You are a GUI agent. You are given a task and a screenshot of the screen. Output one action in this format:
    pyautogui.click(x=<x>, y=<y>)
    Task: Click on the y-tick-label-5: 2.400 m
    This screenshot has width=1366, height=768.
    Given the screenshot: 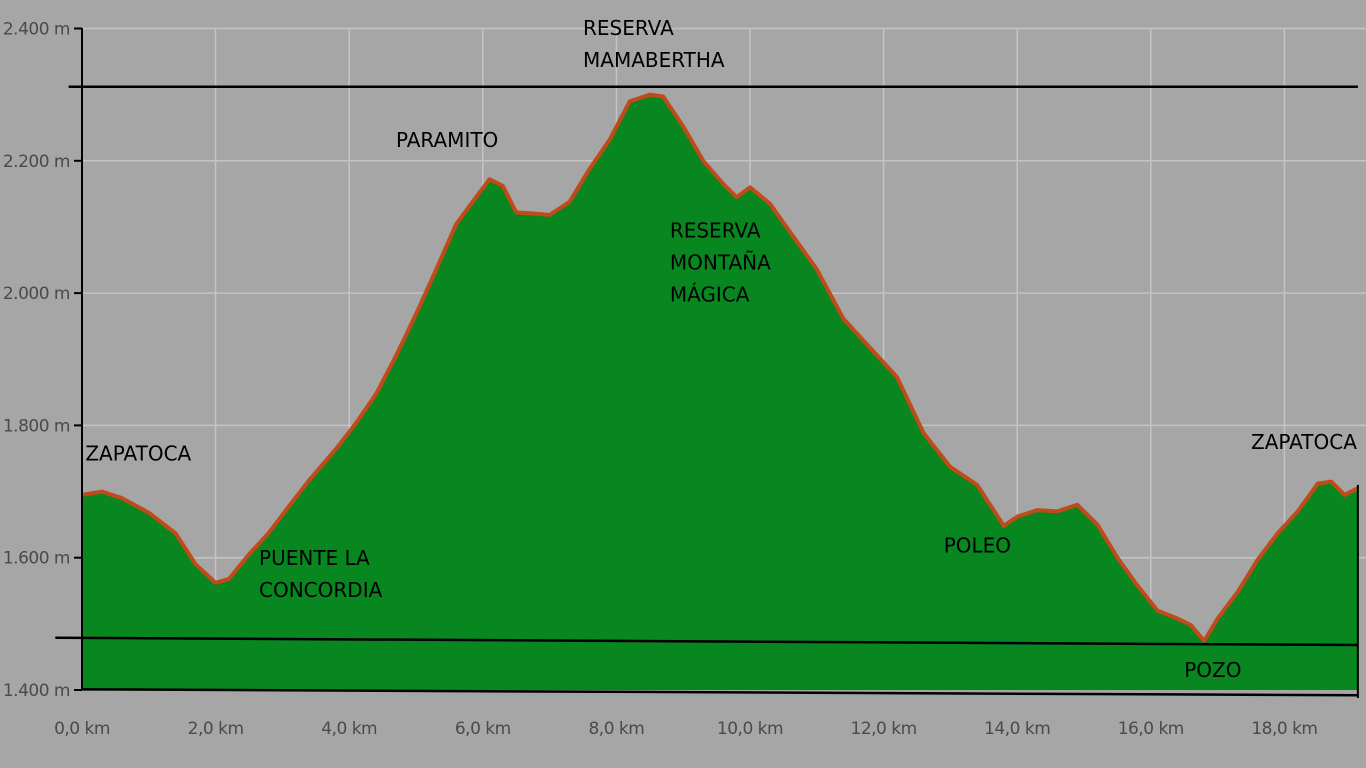 What is the action you would take?
    pyautogui.click(x=36, y=30)
    